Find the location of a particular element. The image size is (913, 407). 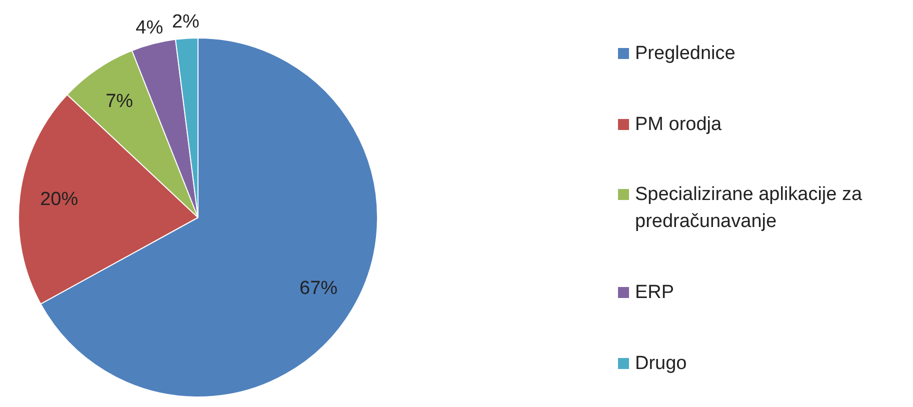

data-label: 2% is located at coordinates (186, 22).